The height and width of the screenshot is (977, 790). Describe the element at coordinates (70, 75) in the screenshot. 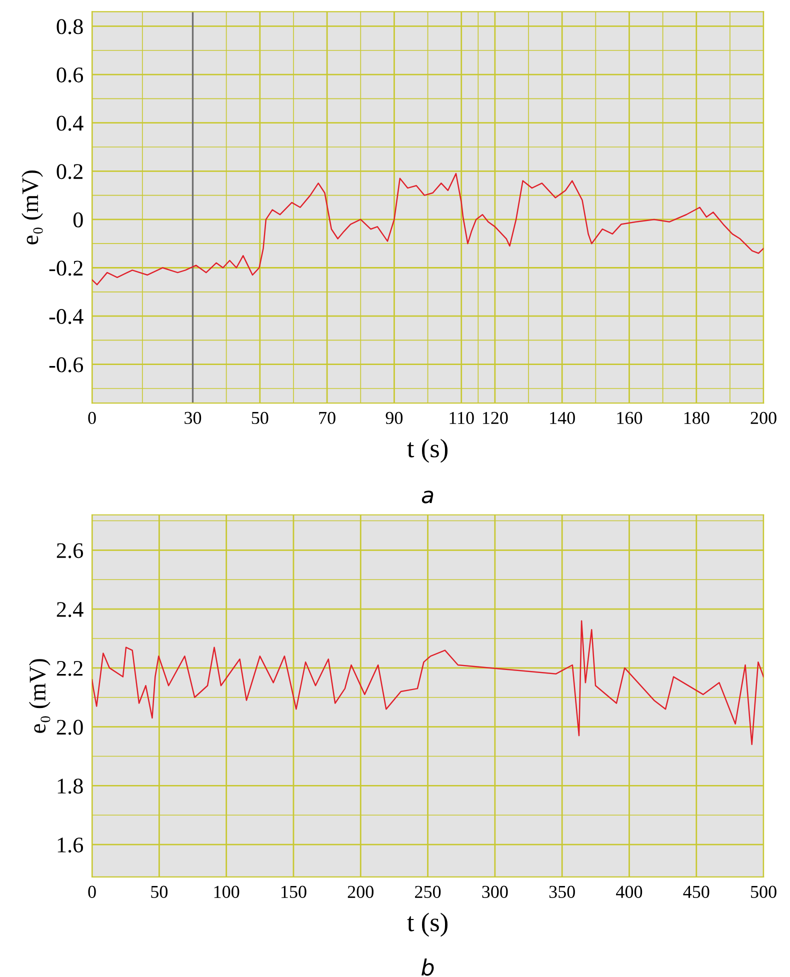

I see `y-tick-label: 0.6` at that location.